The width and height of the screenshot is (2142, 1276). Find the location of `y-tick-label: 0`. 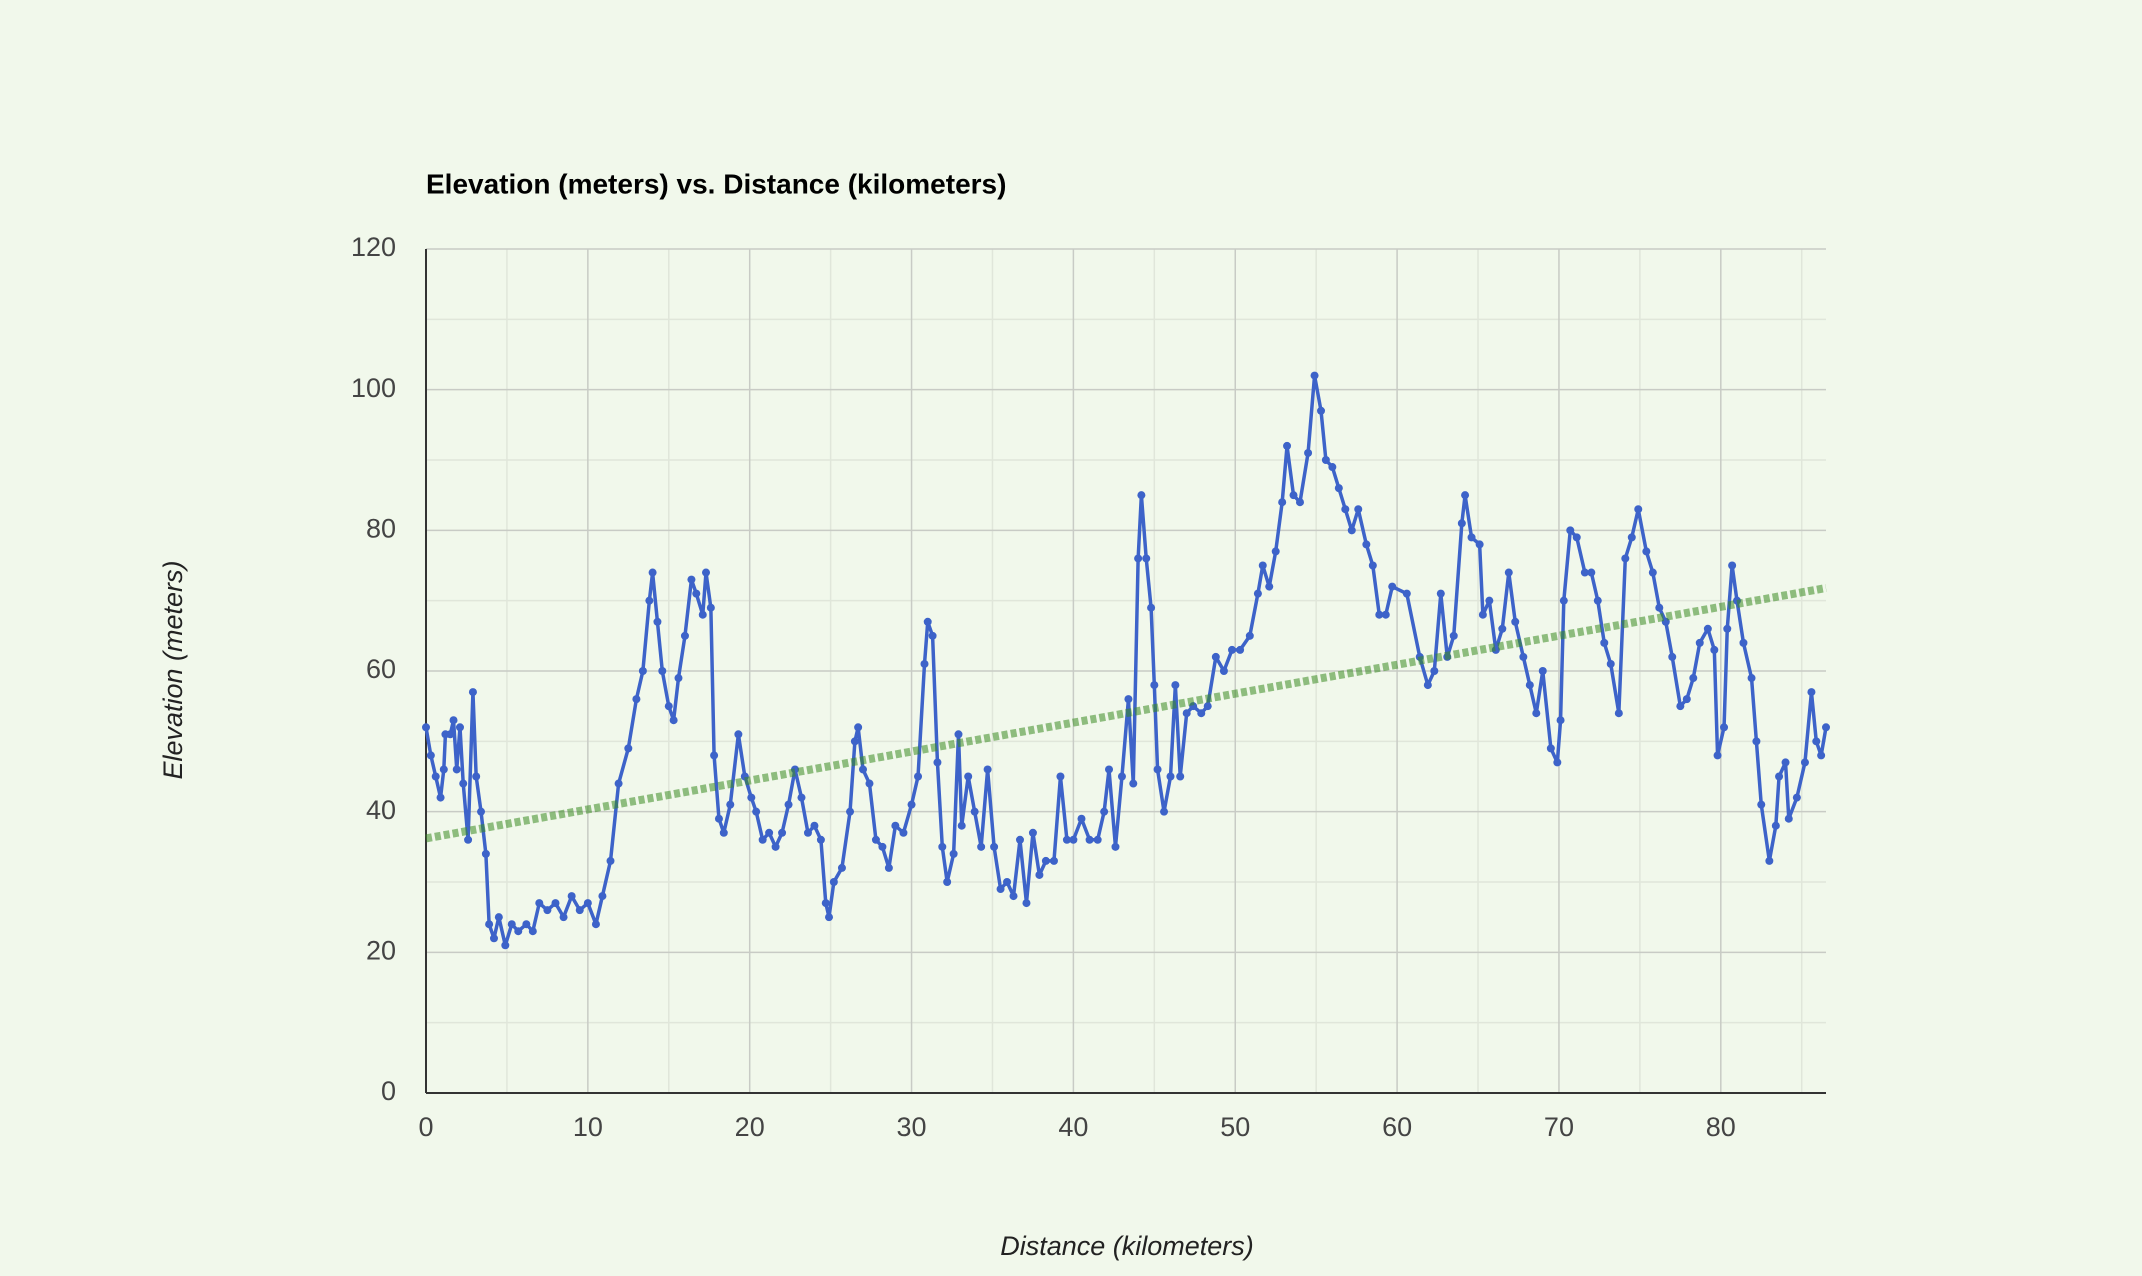

y-tick-label: 0 is located at coordinates (388, 1091).